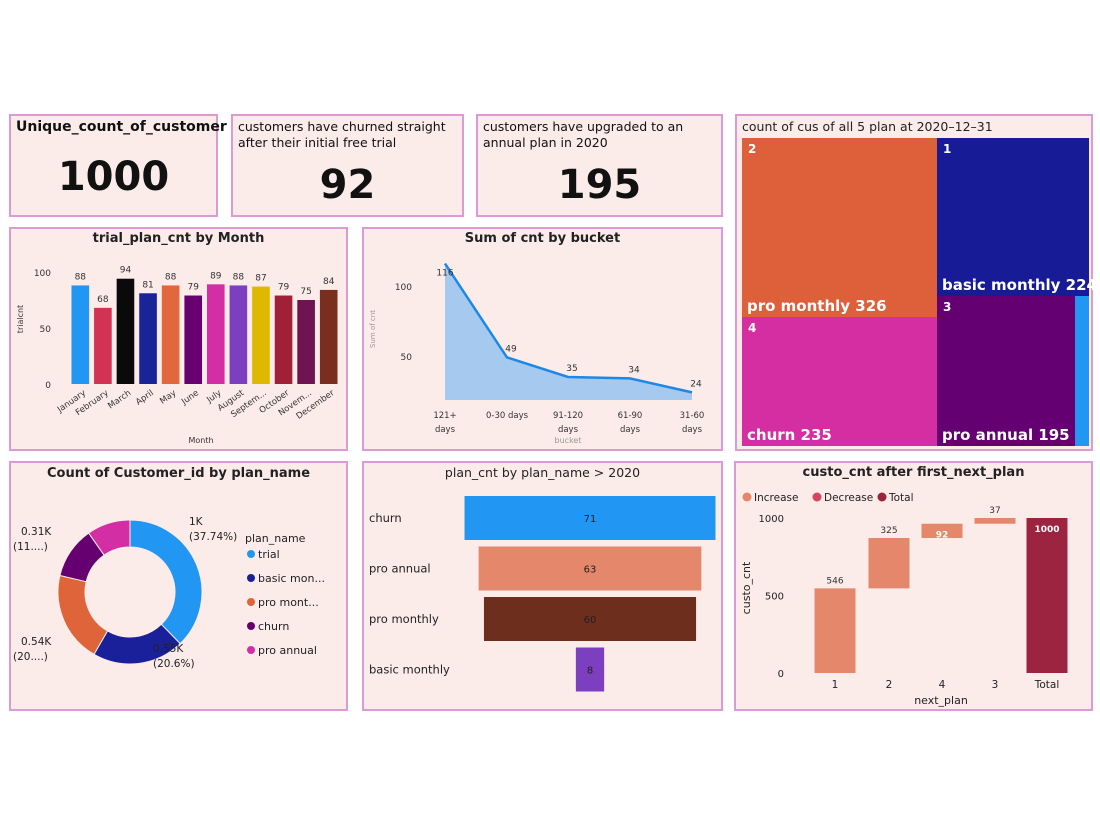 Image resolution: width=1100 pixels, height=825 pixels. I want to click on tile-label: churn 235, so click(789, 435).